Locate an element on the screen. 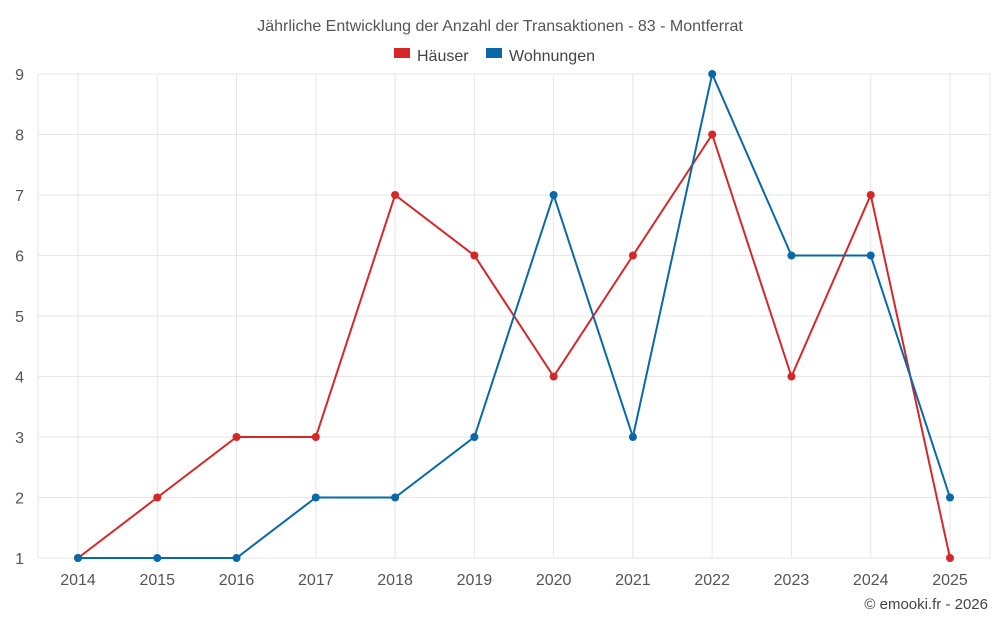  x-tick-label-2024: 2024 is located at coordinates (871, 580).